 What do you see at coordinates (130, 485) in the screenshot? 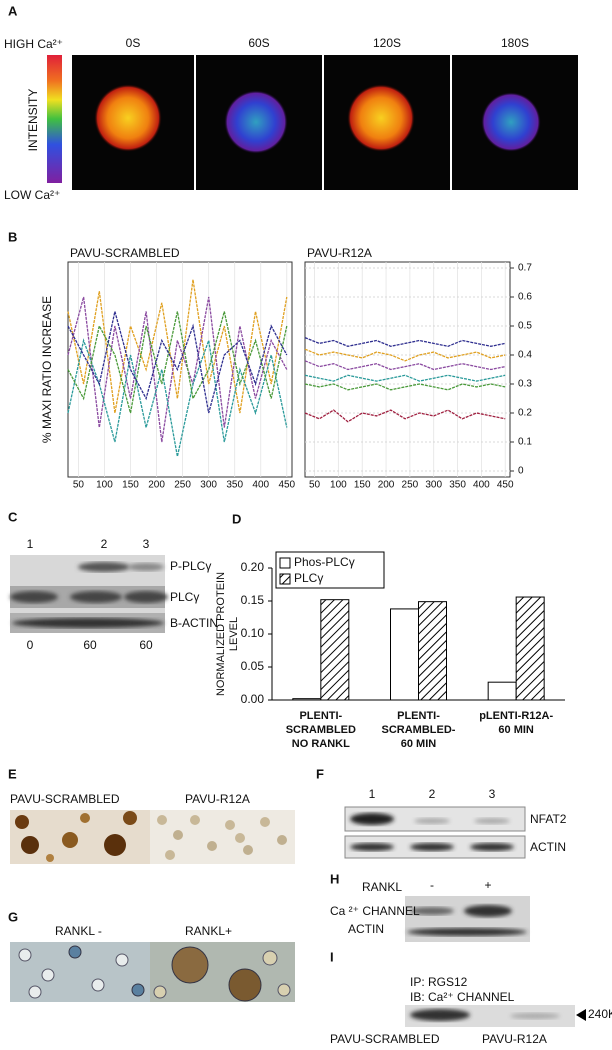
I see `x-tick-label: 150` at bounding box center [130, 485].